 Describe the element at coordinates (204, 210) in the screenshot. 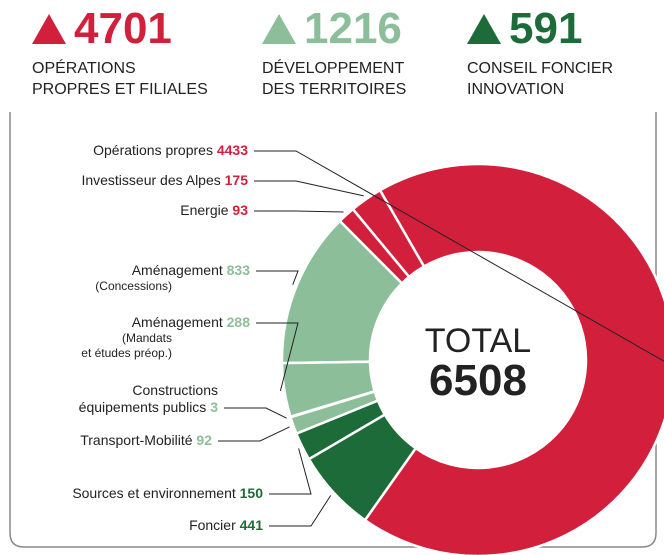

I see `category-name: Energie` at that location.